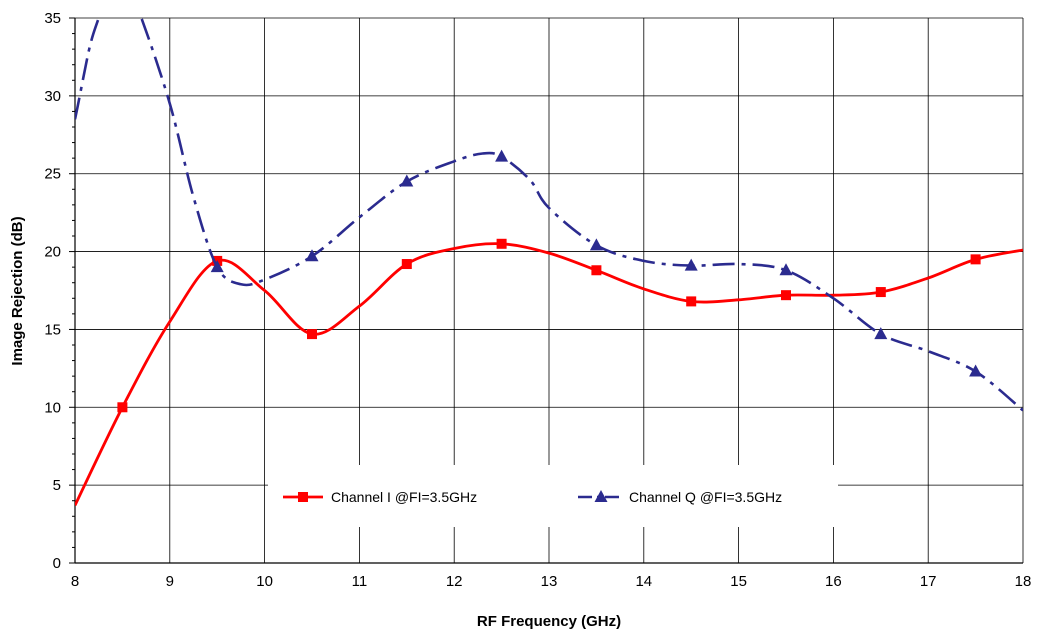  Describe the element at coordinates (738, 581) in the screenshot. I see `x-tick-label: 15` at that location.